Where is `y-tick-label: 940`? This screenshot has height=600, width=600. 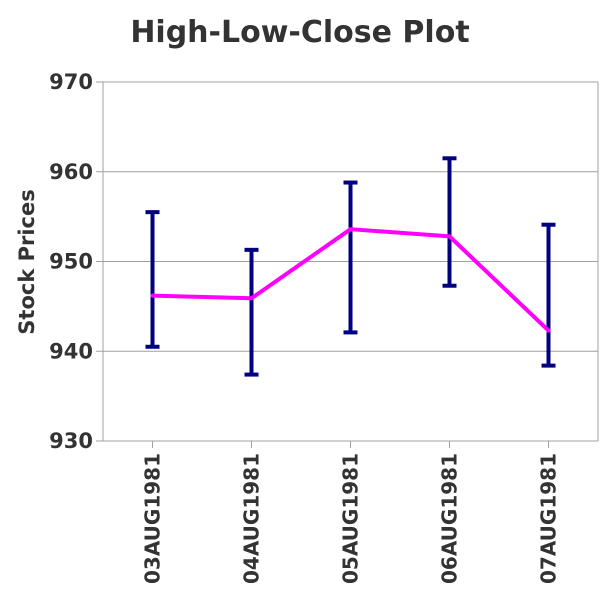 y-tick-label: 940 is located at coordinates (71, 351).